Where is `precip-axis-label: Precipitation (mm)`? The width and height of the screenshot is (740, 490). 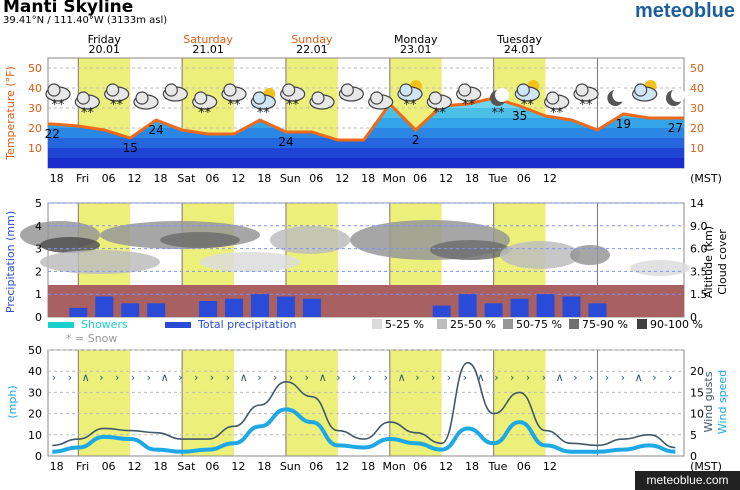
precip-axis-label: Precipitation (mm) is located at coordinates (10, 262).